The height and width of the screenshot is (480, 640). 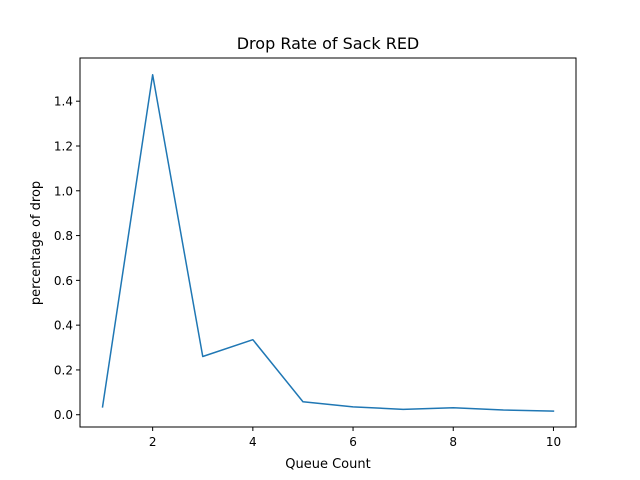 I want to click on x-tick-label: 10, so click(x=553, y=442).